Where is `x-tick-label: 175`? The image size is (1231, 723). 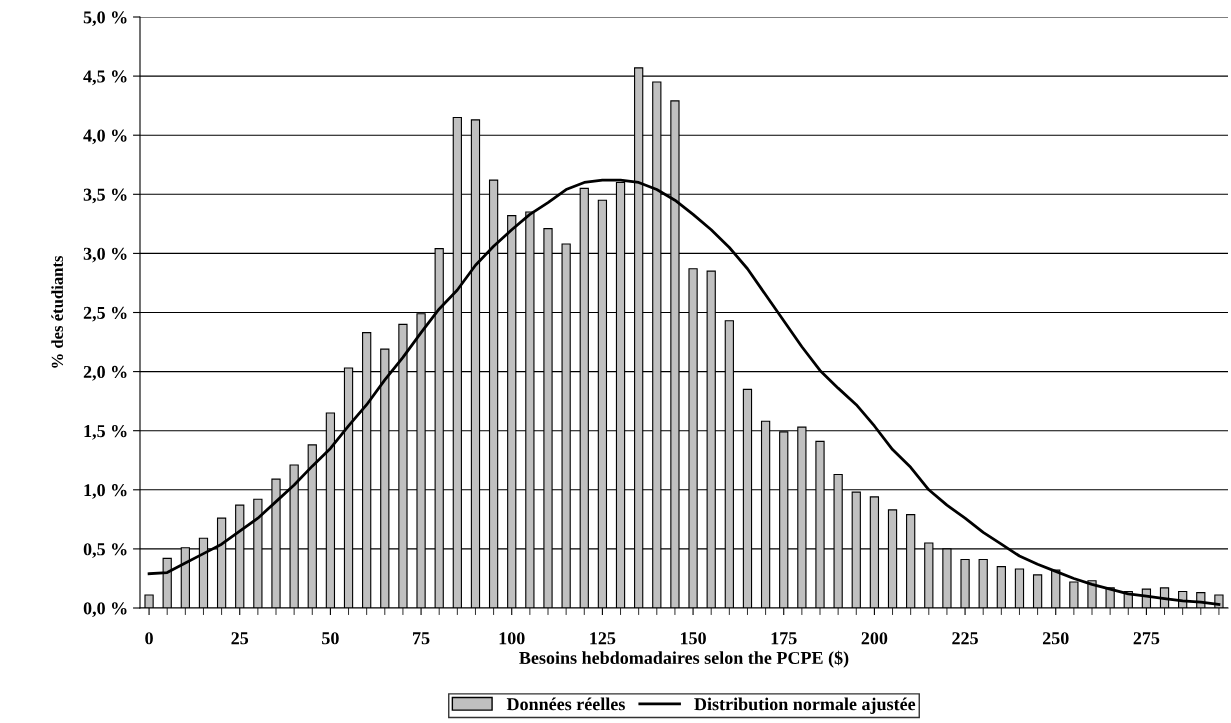
x-tick-label: 175 is located at coordinates (784, 638).